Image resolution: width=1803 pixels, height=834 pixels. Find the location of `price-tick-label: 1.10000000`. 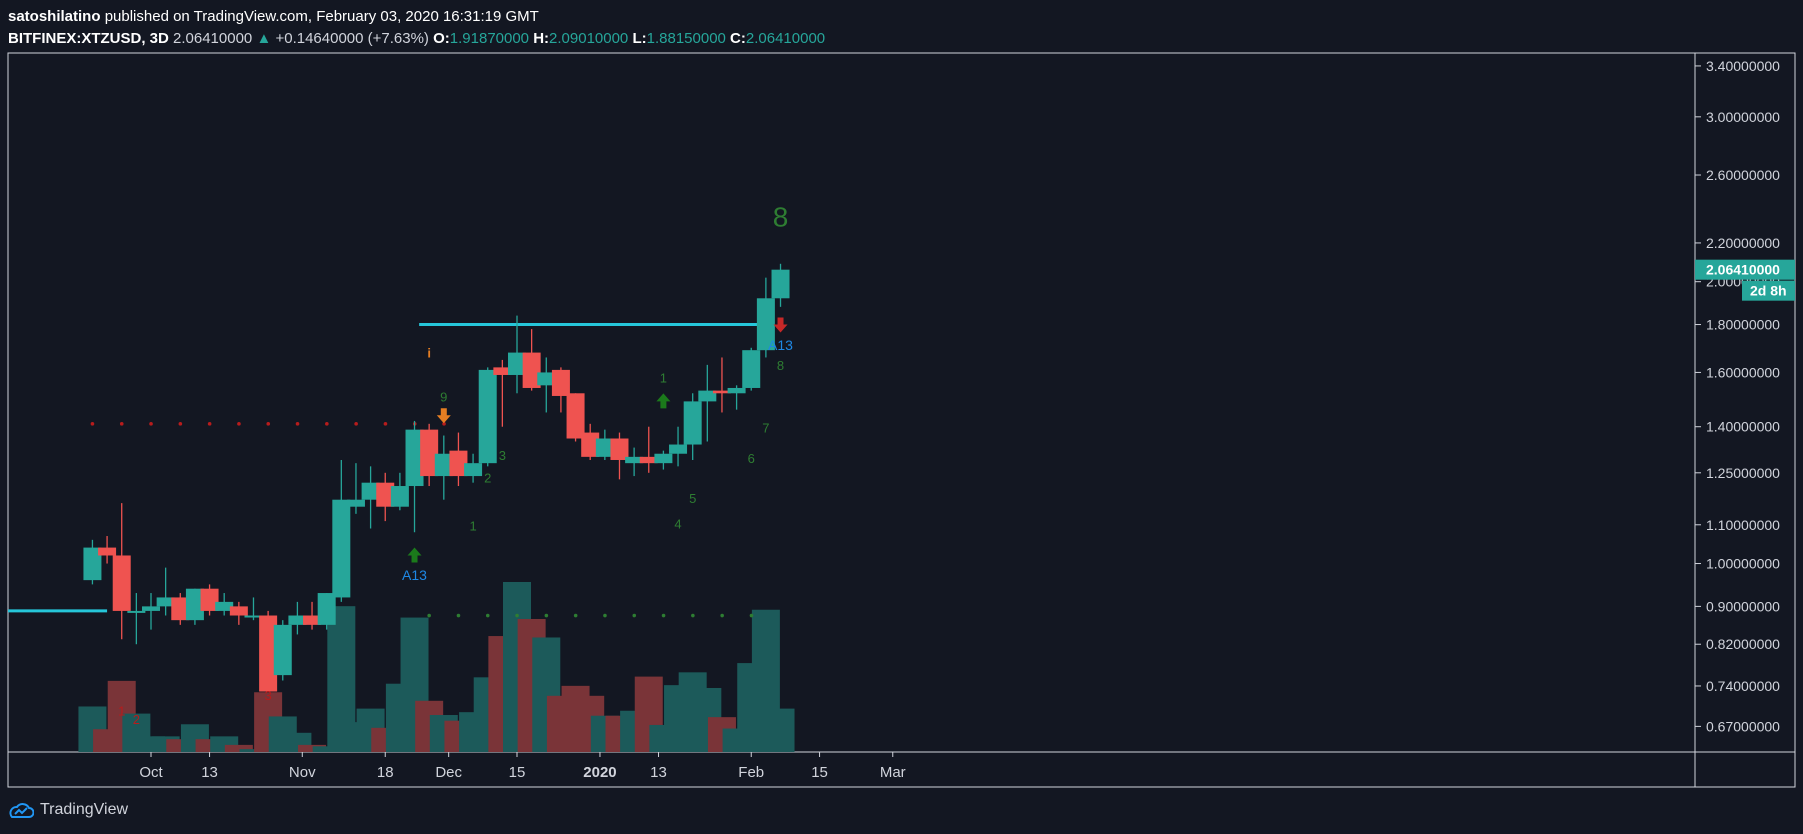

price-tick-label: 1.10000000 is located at coordinates (1743, 525).